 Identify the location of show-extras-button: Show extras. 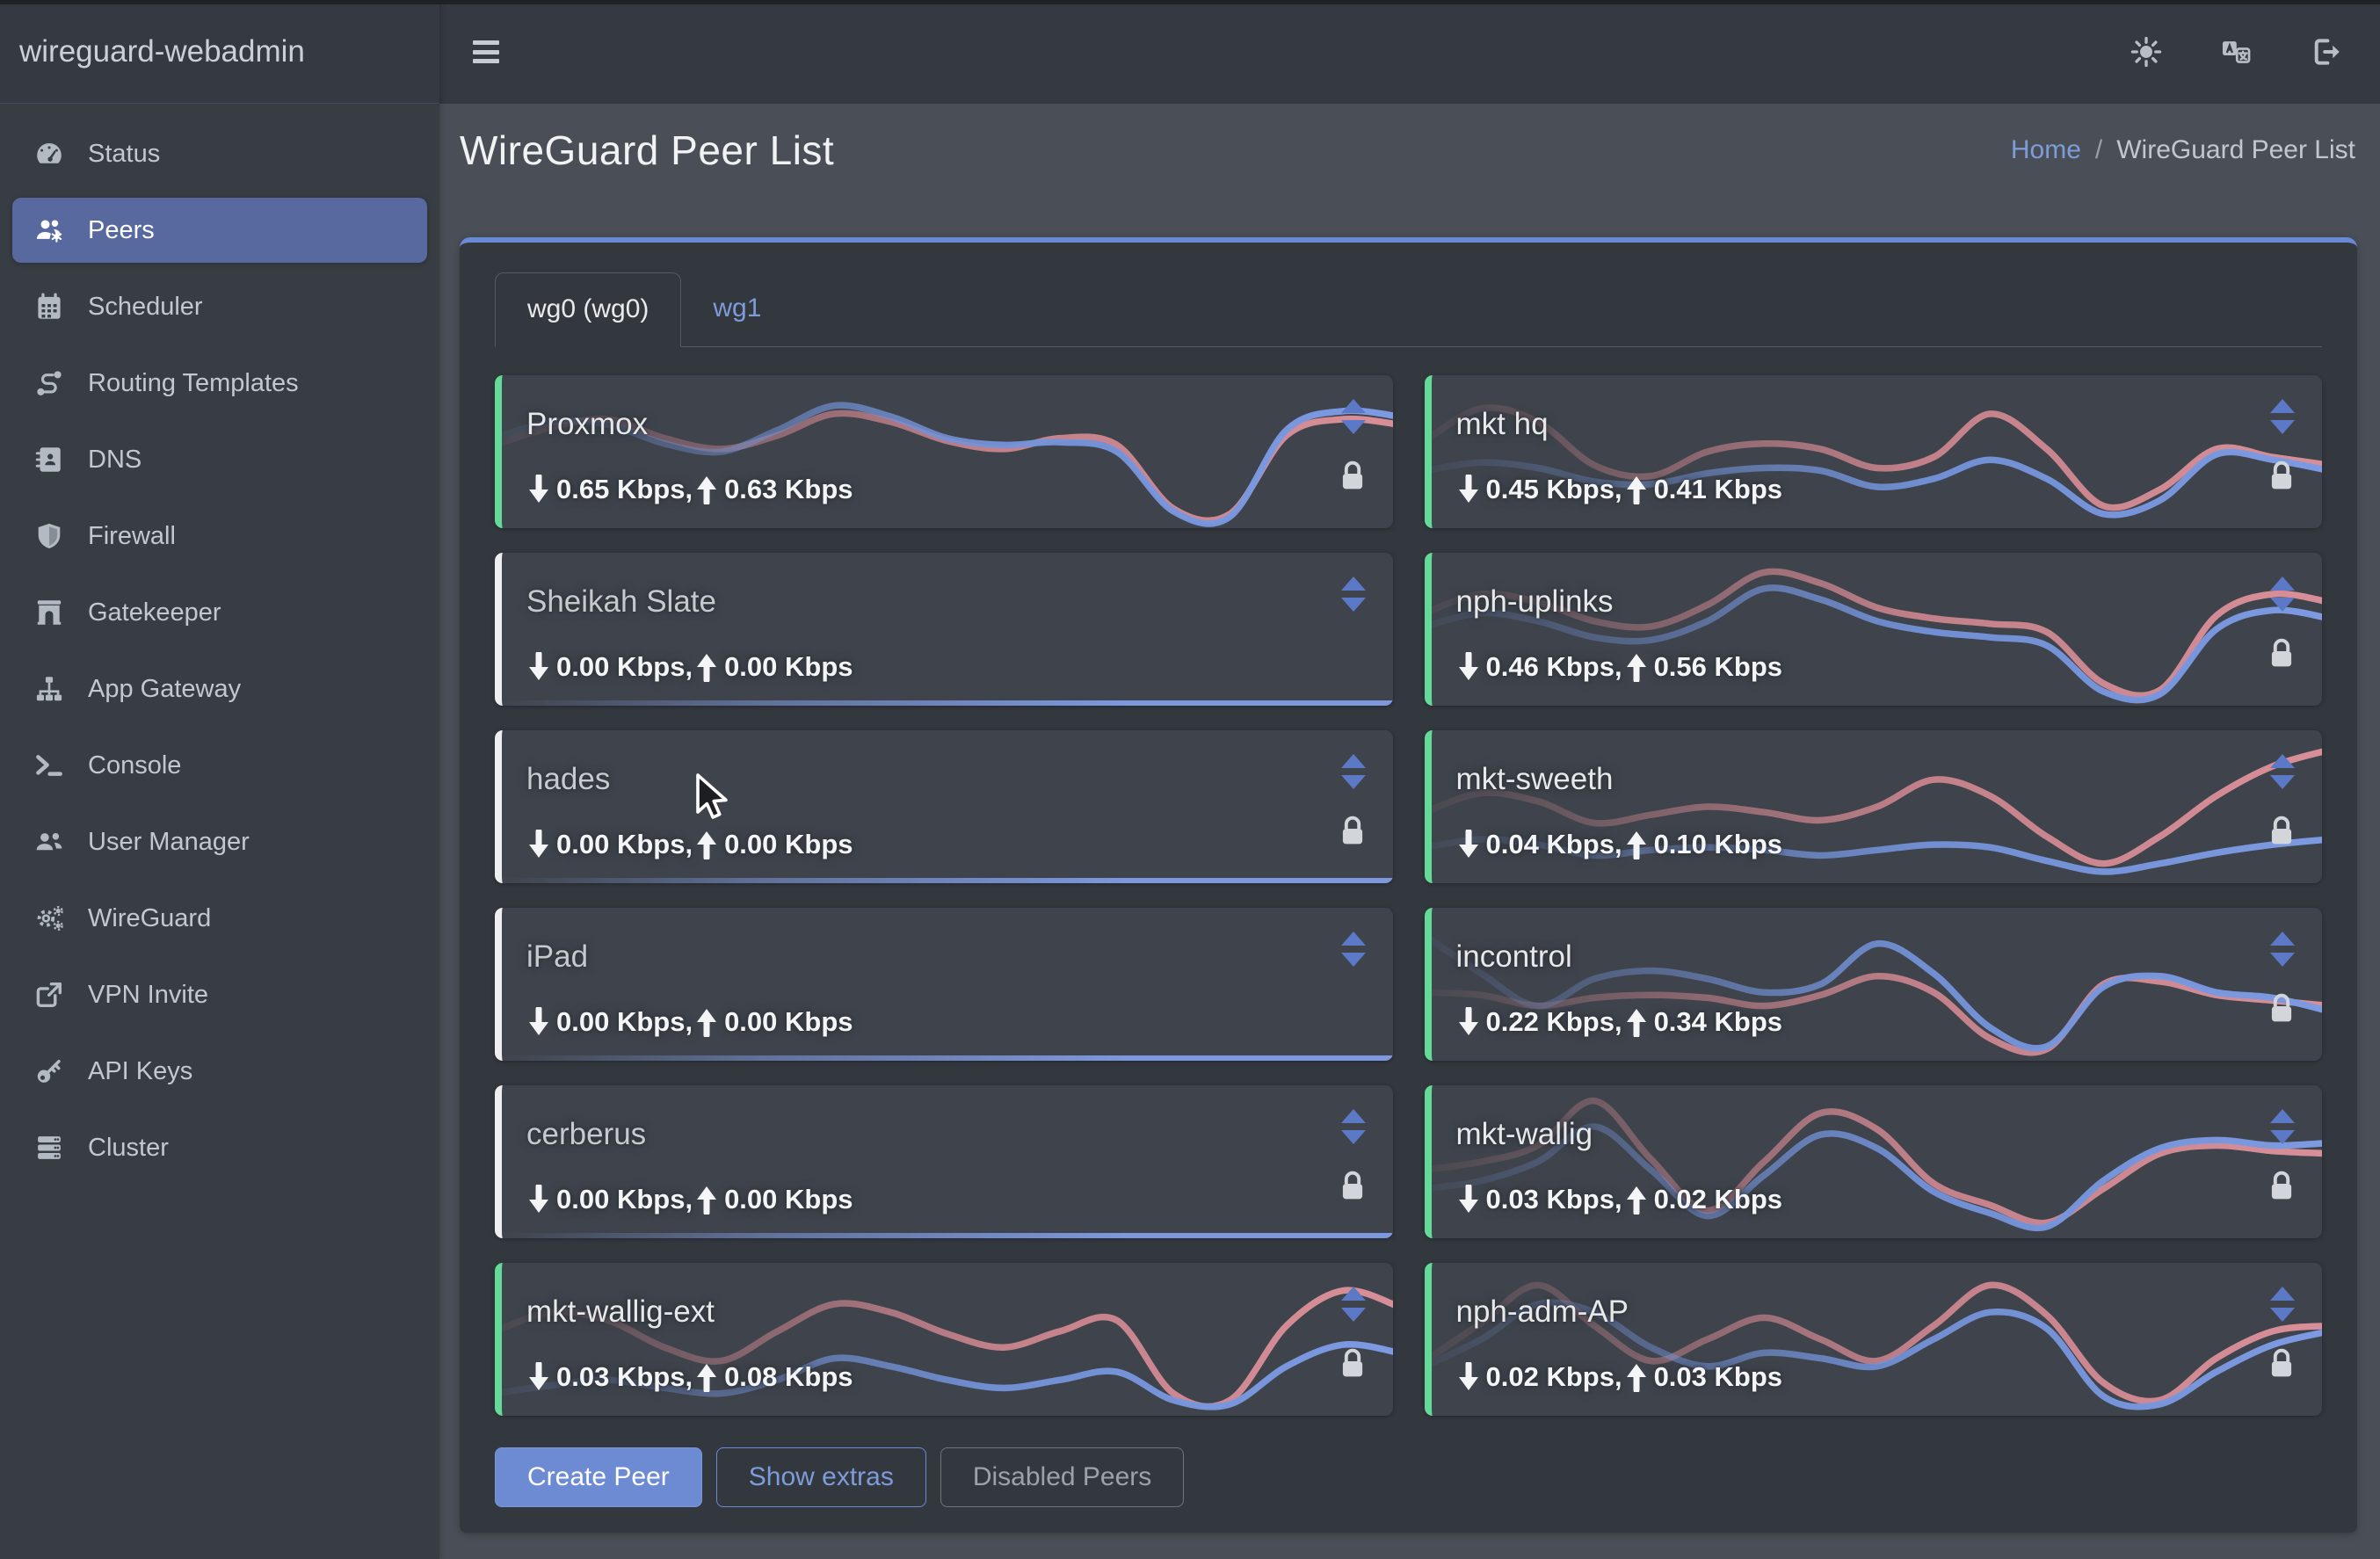
(820, 1477).